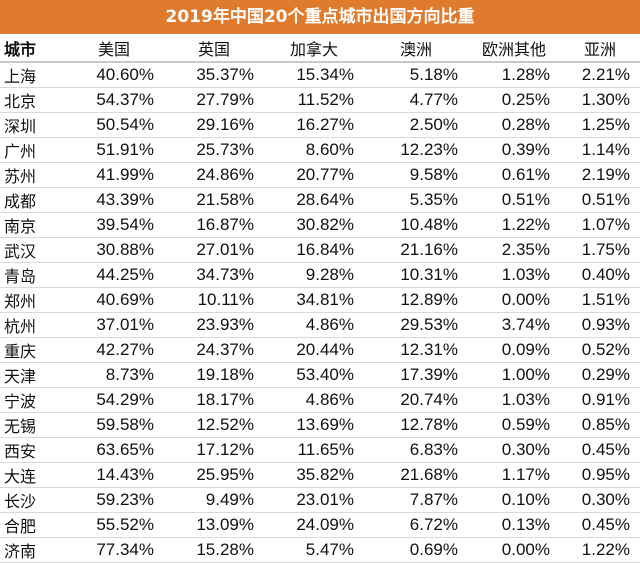 This screenshot has height=563, width=640. Describe the element at coordinates (114, 175) in the screenshot. I see `percent-cell: 41.99%` at that location.